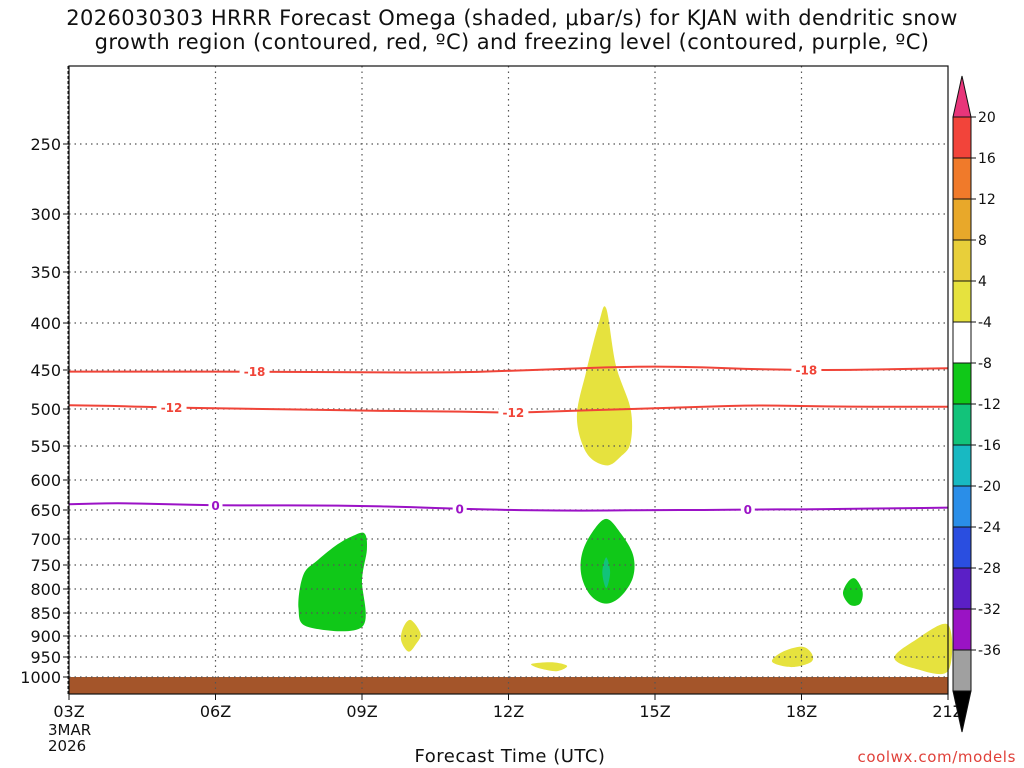  I want to click on y-tick-label: 300, so click(45, 214).